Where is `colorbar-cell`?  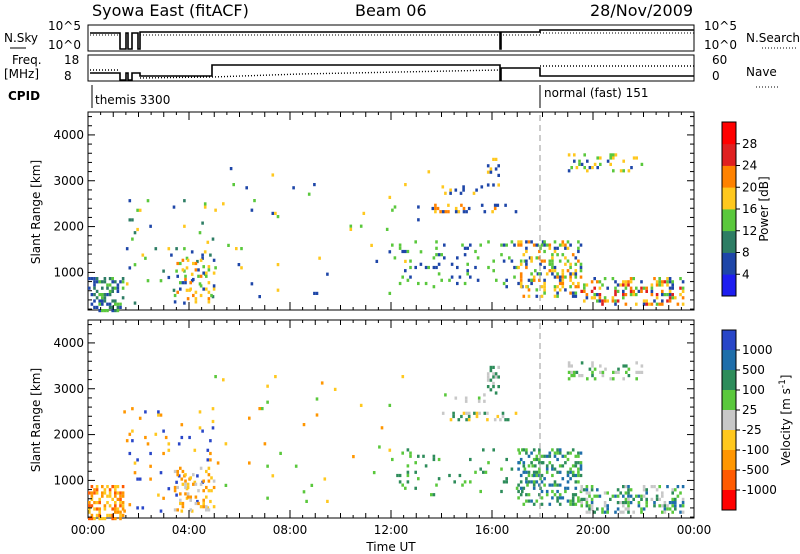 colorbar-cell is located at coordinates (729, 340).